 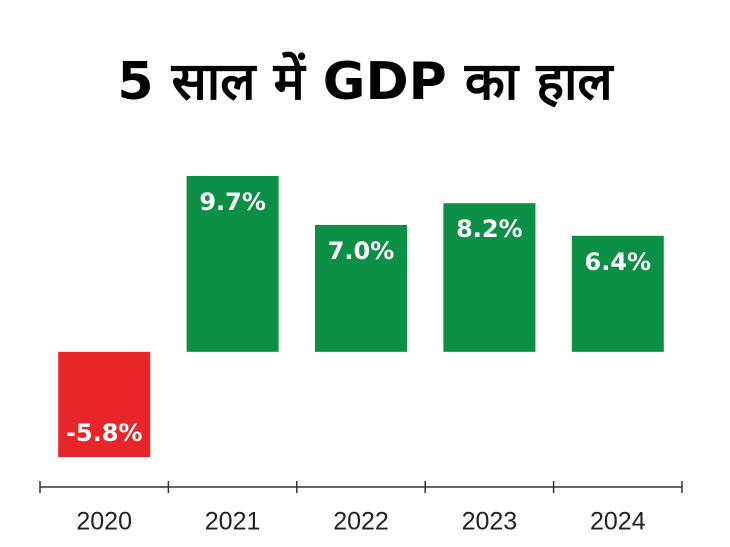 What do you see at coordinates (489, 229) in the screenshot?
I see `value-label: 8.2%` at bounding box center [489, 229].